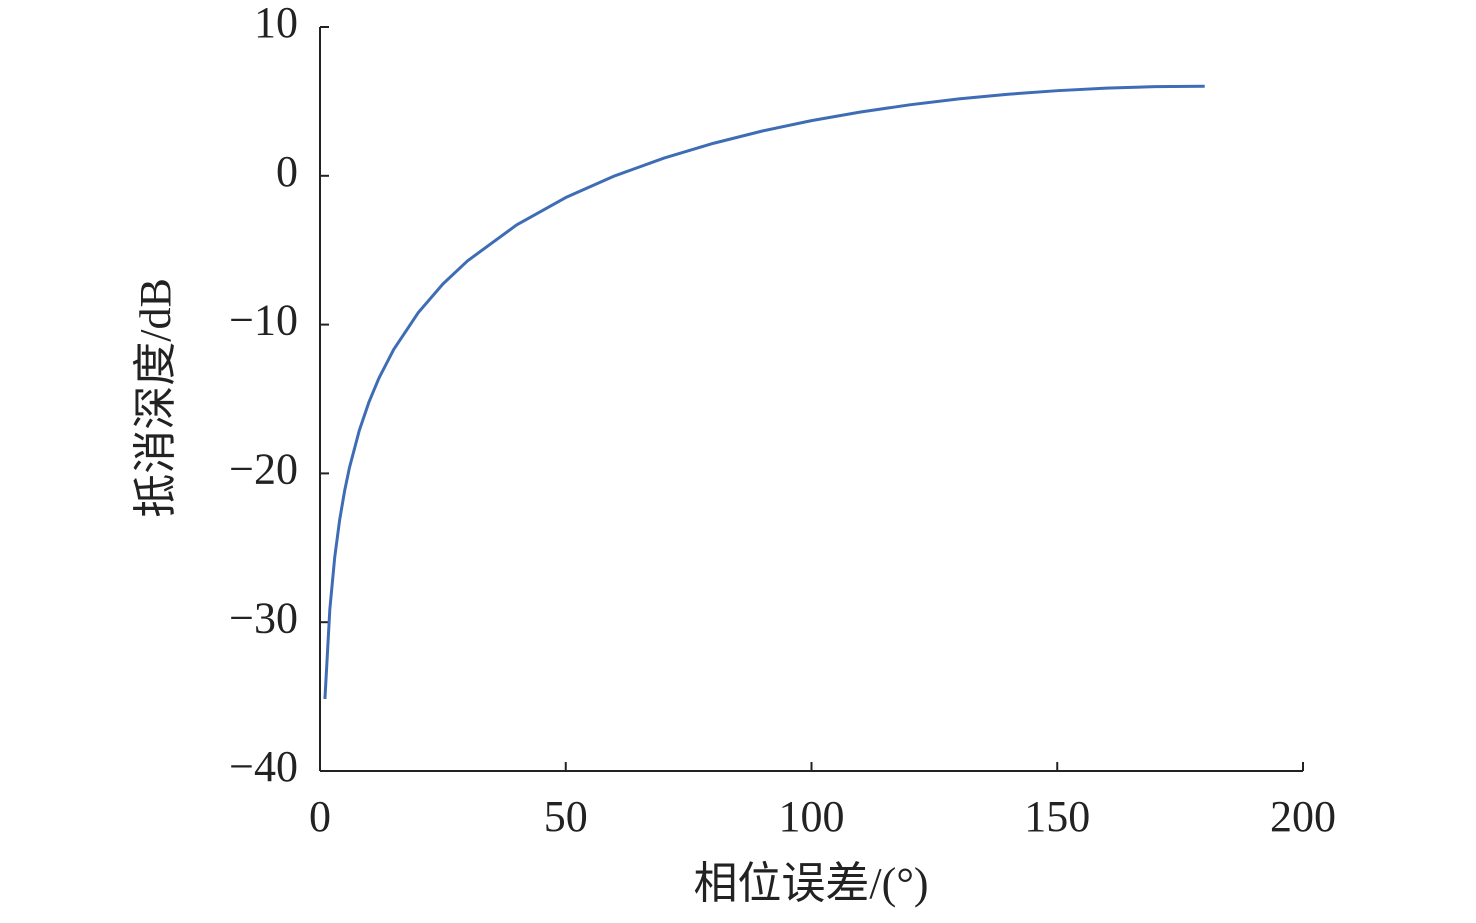 This screenshot has height=923, width=1476. Describe the element at coordinates (263, 617) in the screenshot. I see `y-tick-label: −30` at that location.